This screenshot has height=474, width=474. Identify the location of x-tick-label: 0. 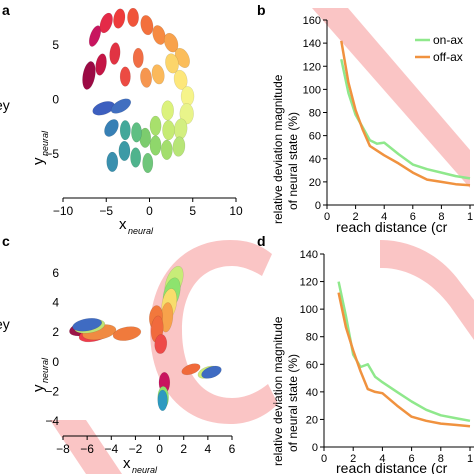
(327, 217).